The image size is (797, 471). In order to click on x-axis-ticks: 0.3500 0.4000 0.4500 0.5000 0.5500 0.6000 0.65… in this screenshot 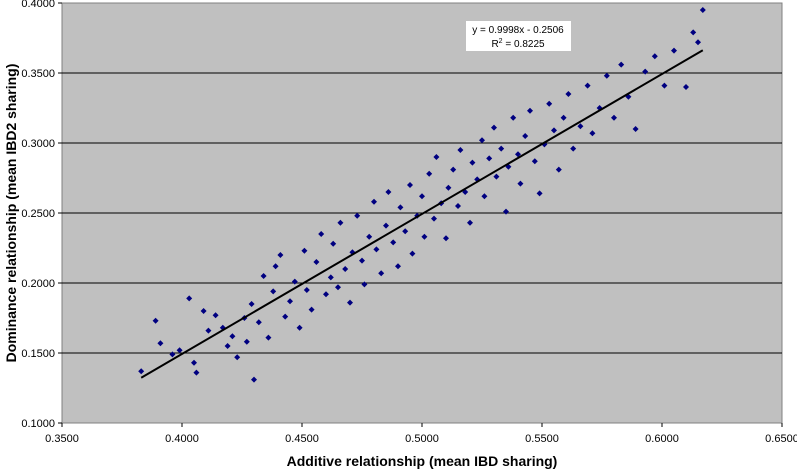, I will do `click(421, 434)`.